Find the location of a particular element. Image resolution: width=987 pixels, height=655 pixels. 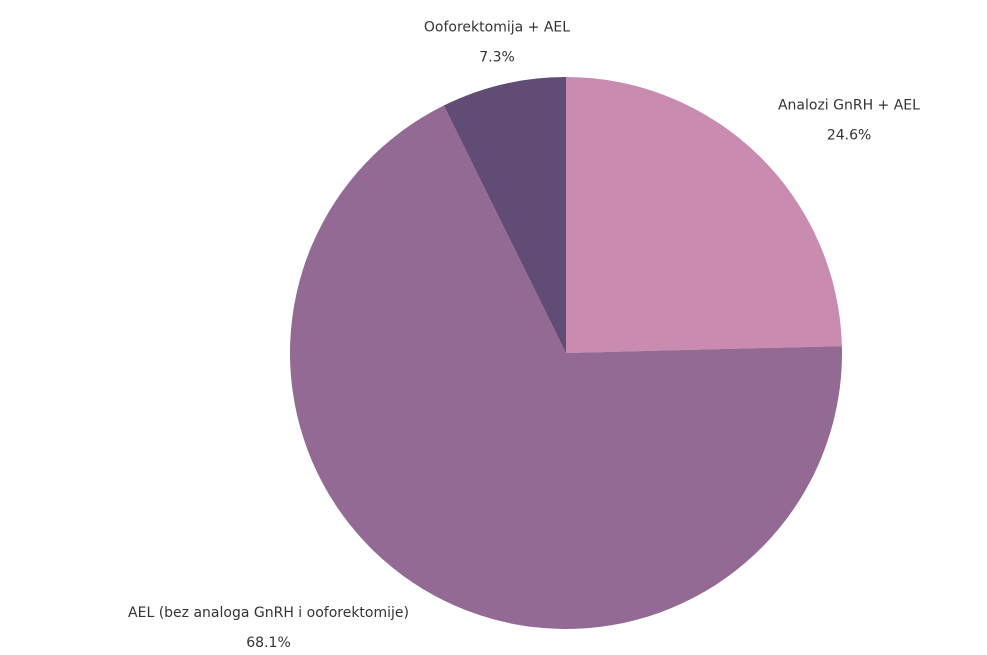

slice-label: Analozi GnRH + AEL is located at coordinates (849, 106).